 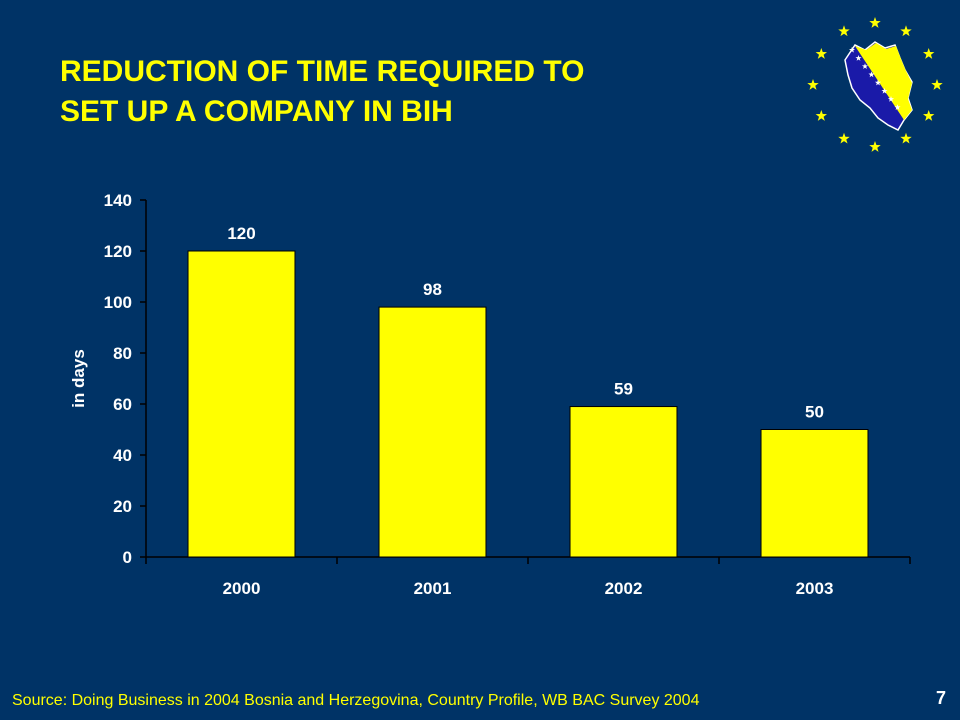 What do you see at coordinates (127, 557) in the screenshot?
I see `y-tick-label: 0` at bounding box center [127, 557].